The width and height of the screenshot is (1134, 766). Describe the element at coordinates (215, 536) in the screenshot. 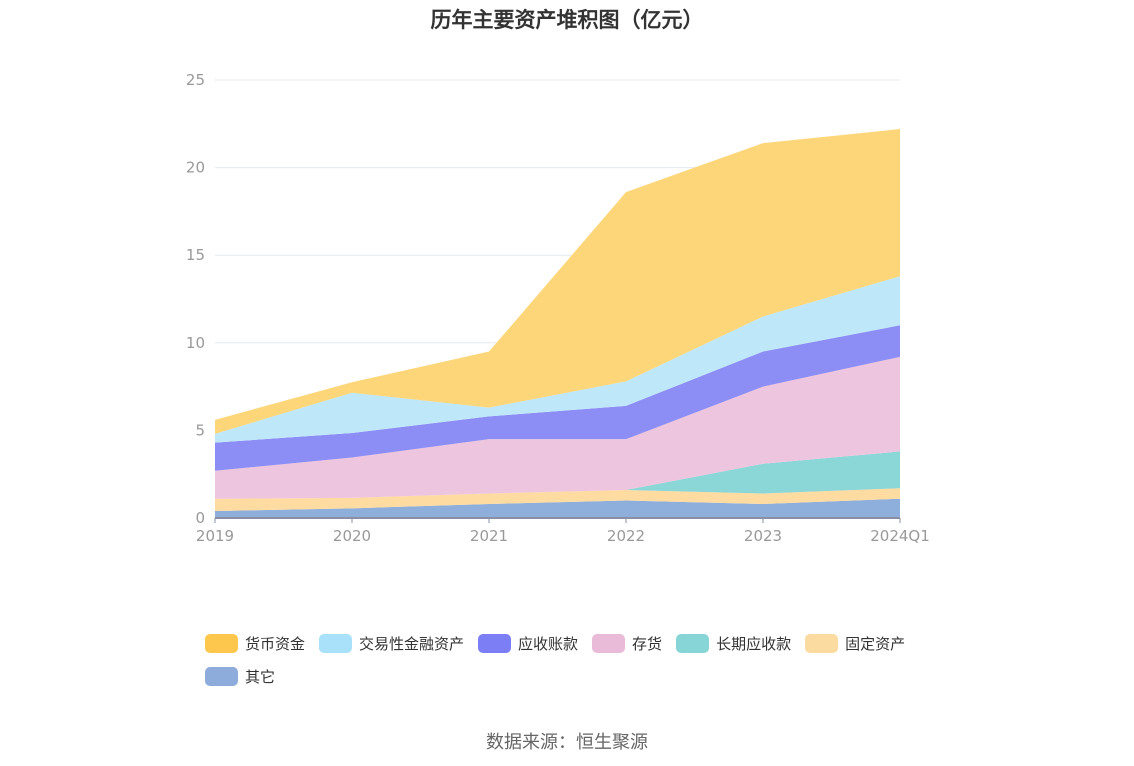

I see `x-tick-label: 2019` at that location.